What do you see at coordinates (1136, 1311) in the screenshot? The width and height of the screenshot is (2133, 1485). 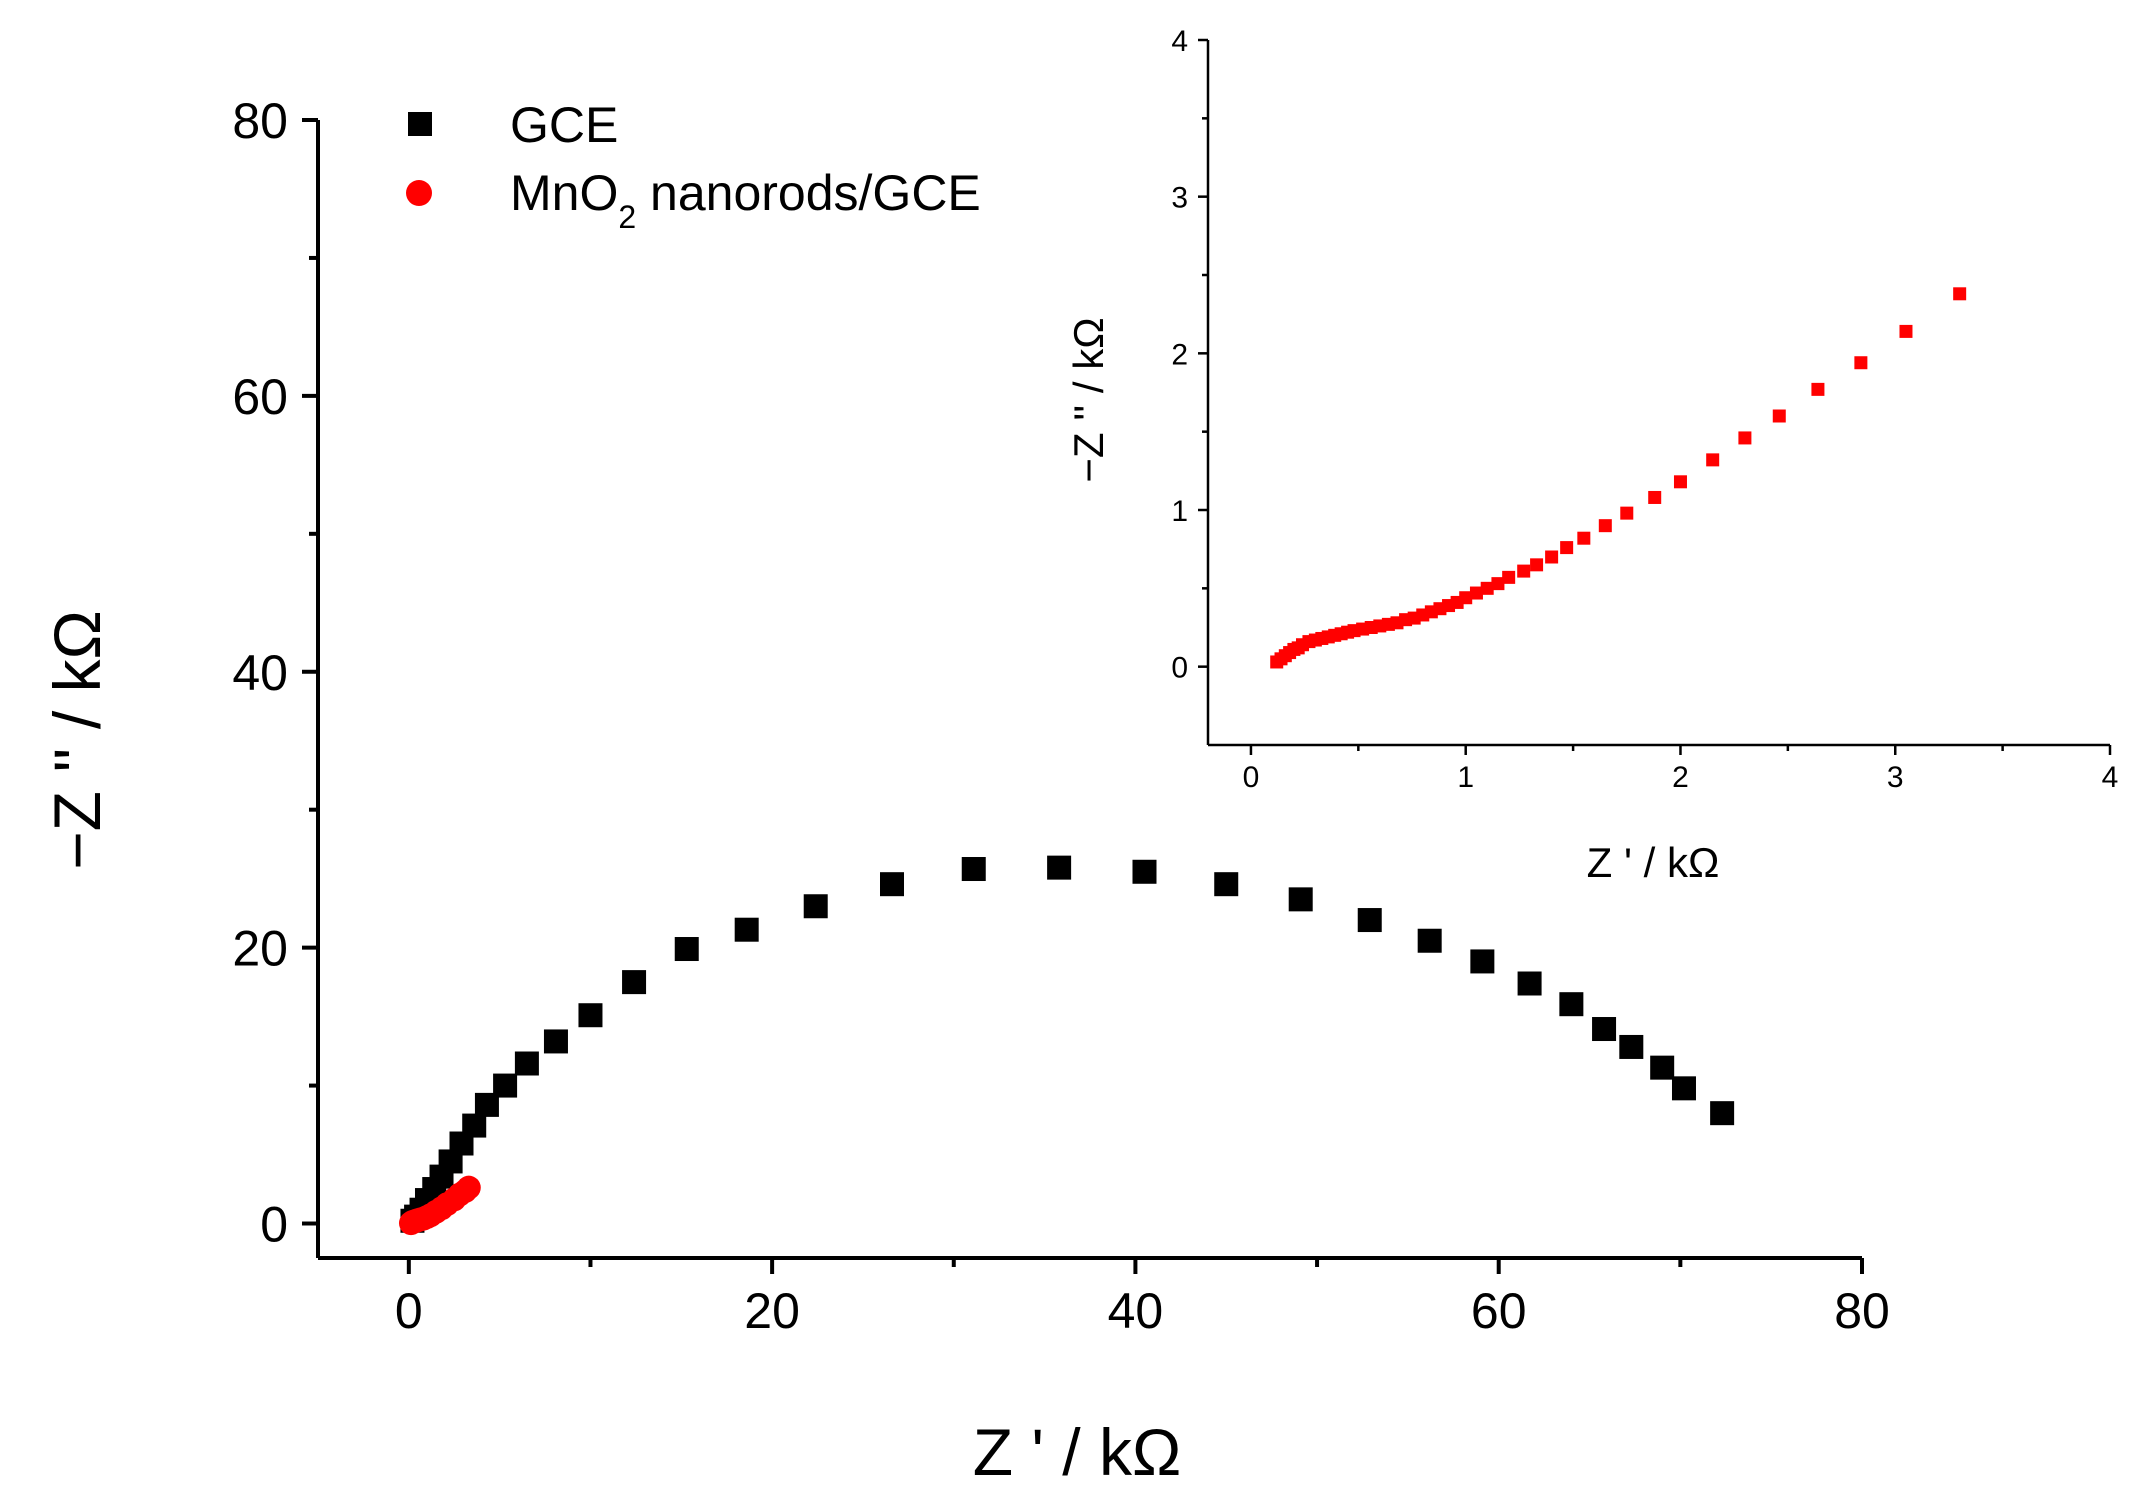 I see `main-x-tick-label: 40` at bounding box center [1136, 1311].